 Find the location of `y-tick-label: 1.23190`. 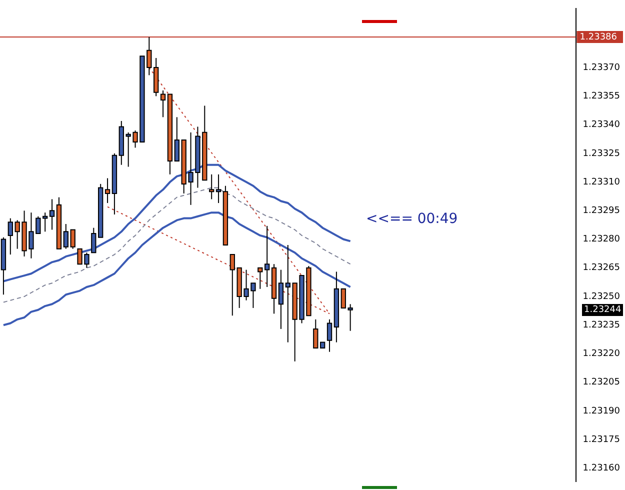

y-tick-label: 1.23190 is located at coordinates (601, 411).